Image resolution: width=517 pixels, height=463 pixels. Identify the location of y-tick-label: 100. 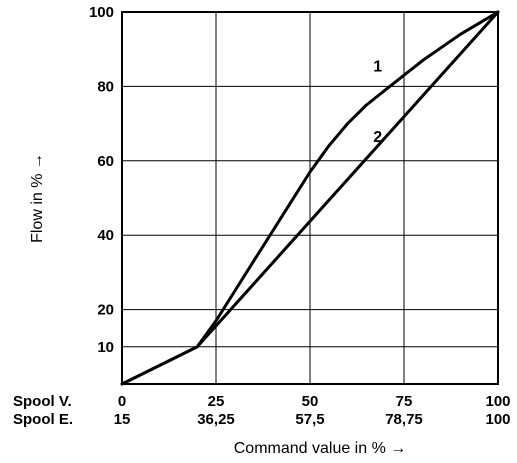
(101, 12).